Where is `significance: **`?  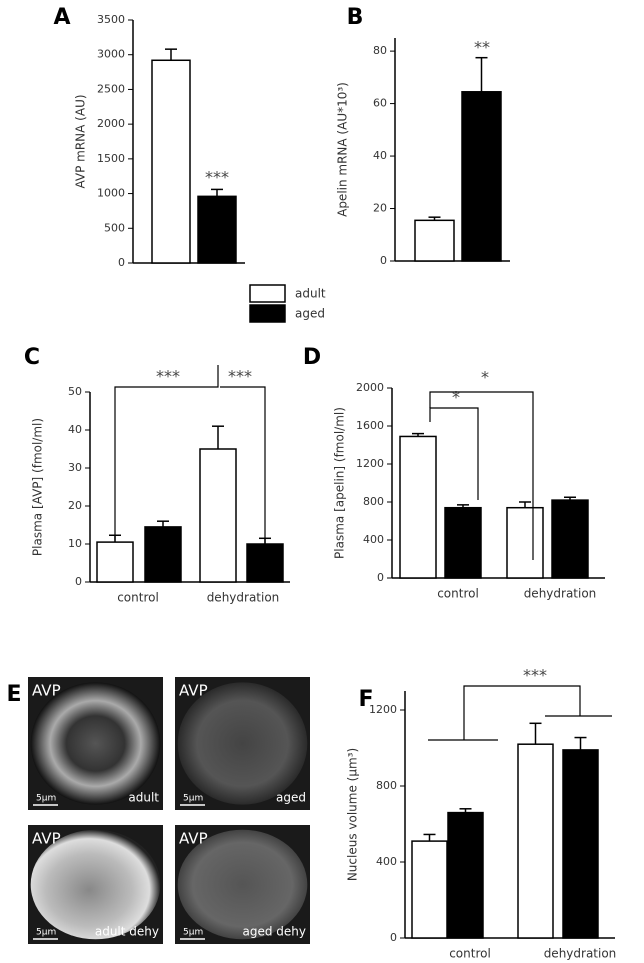
significance: ** is located at coordinates (482, 47).